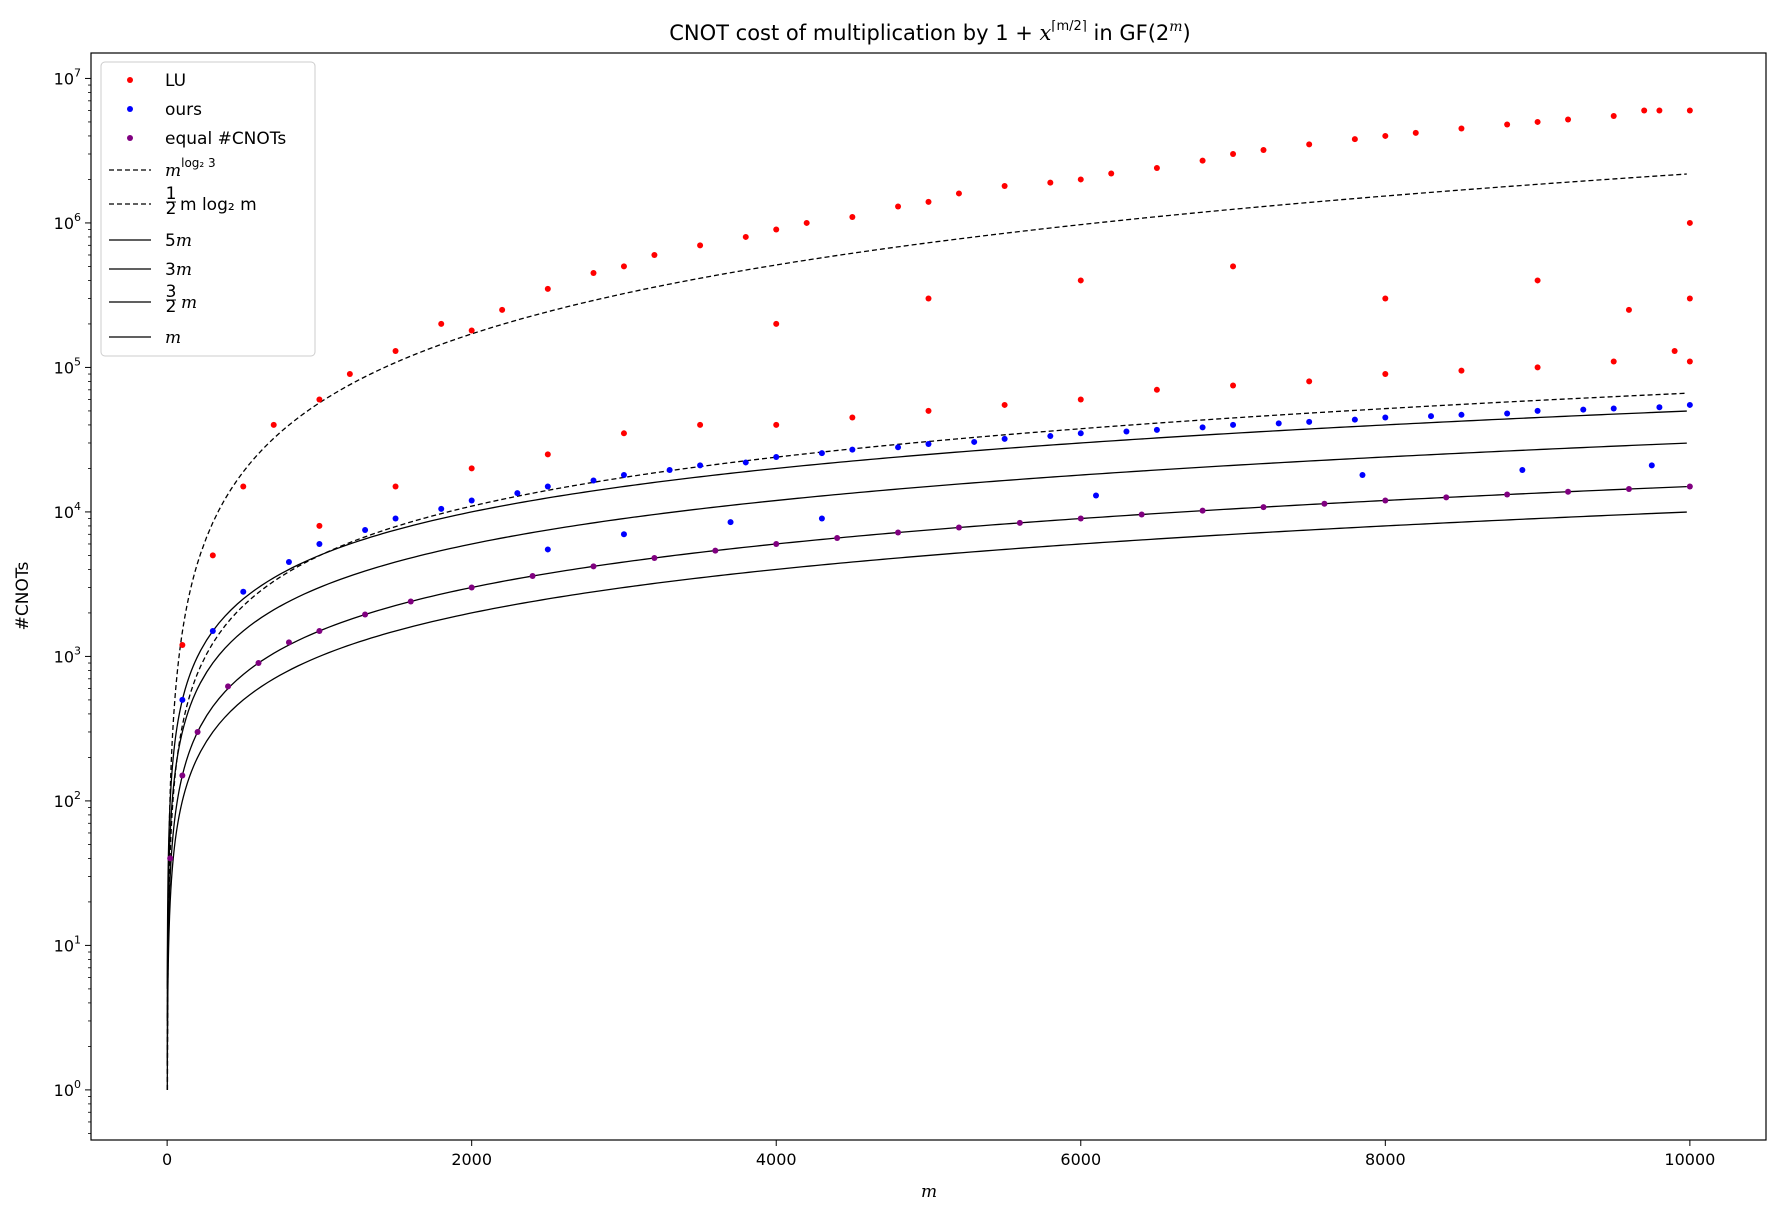 Image resolution: width=1779 pixels, height=1214 pixels. I want to click on svg-text: m, so click(189, 303).